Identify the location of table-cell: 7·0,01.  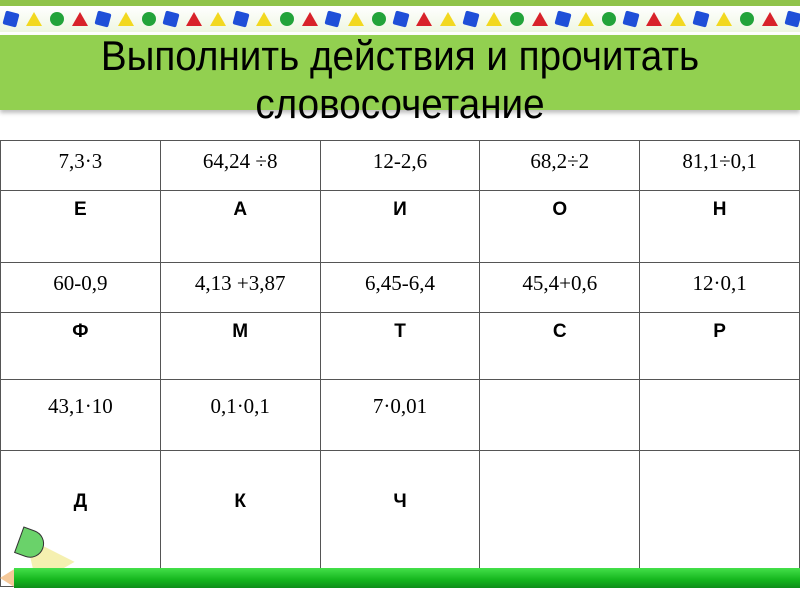
(400, 415).